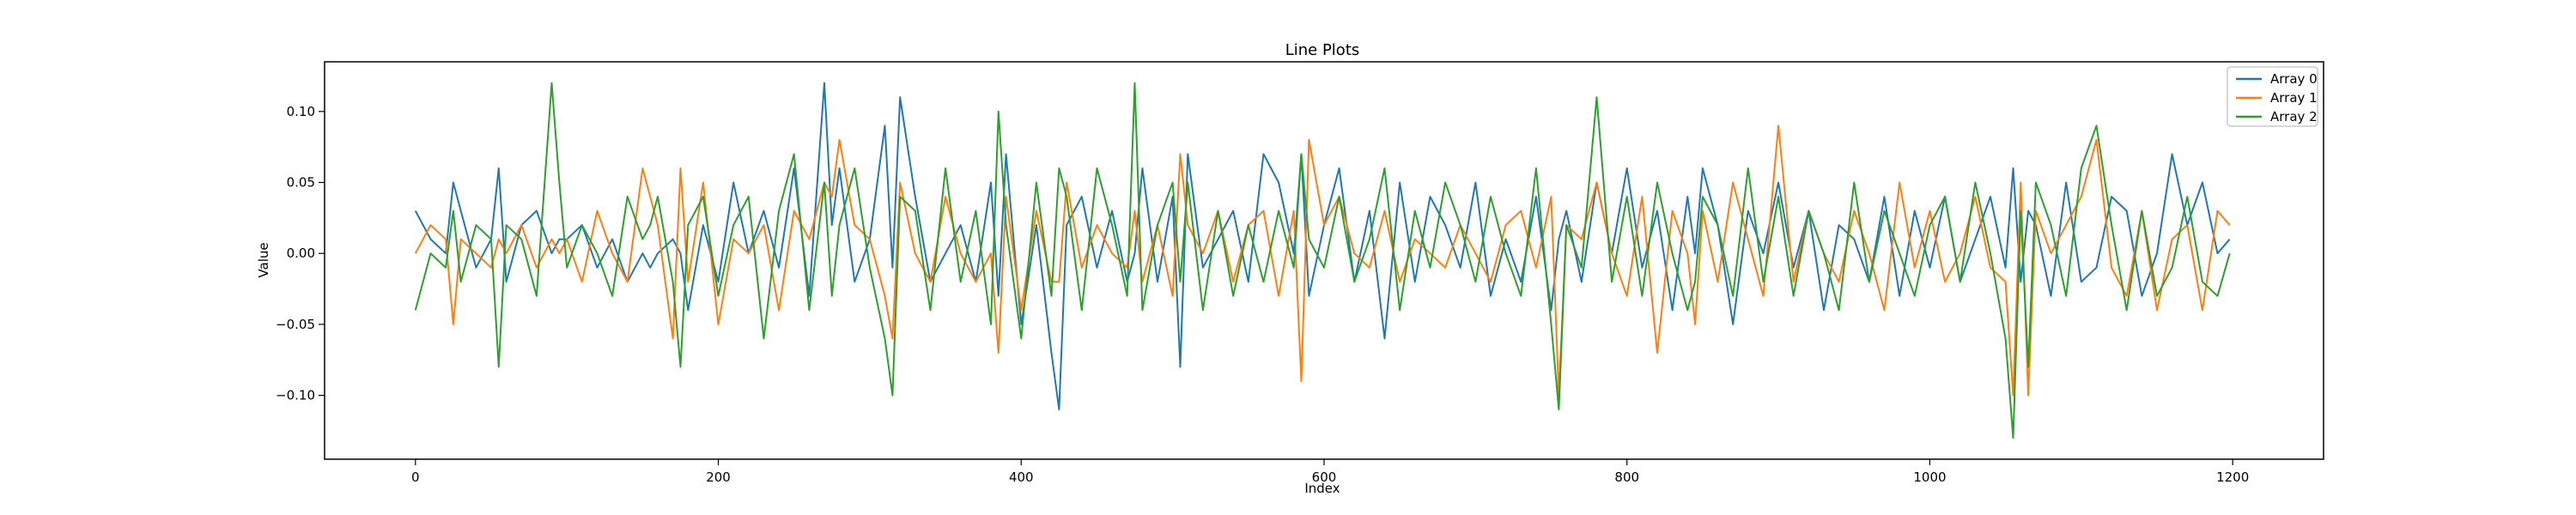  I want to click on x-tick-label: 0, so click(415, 477).